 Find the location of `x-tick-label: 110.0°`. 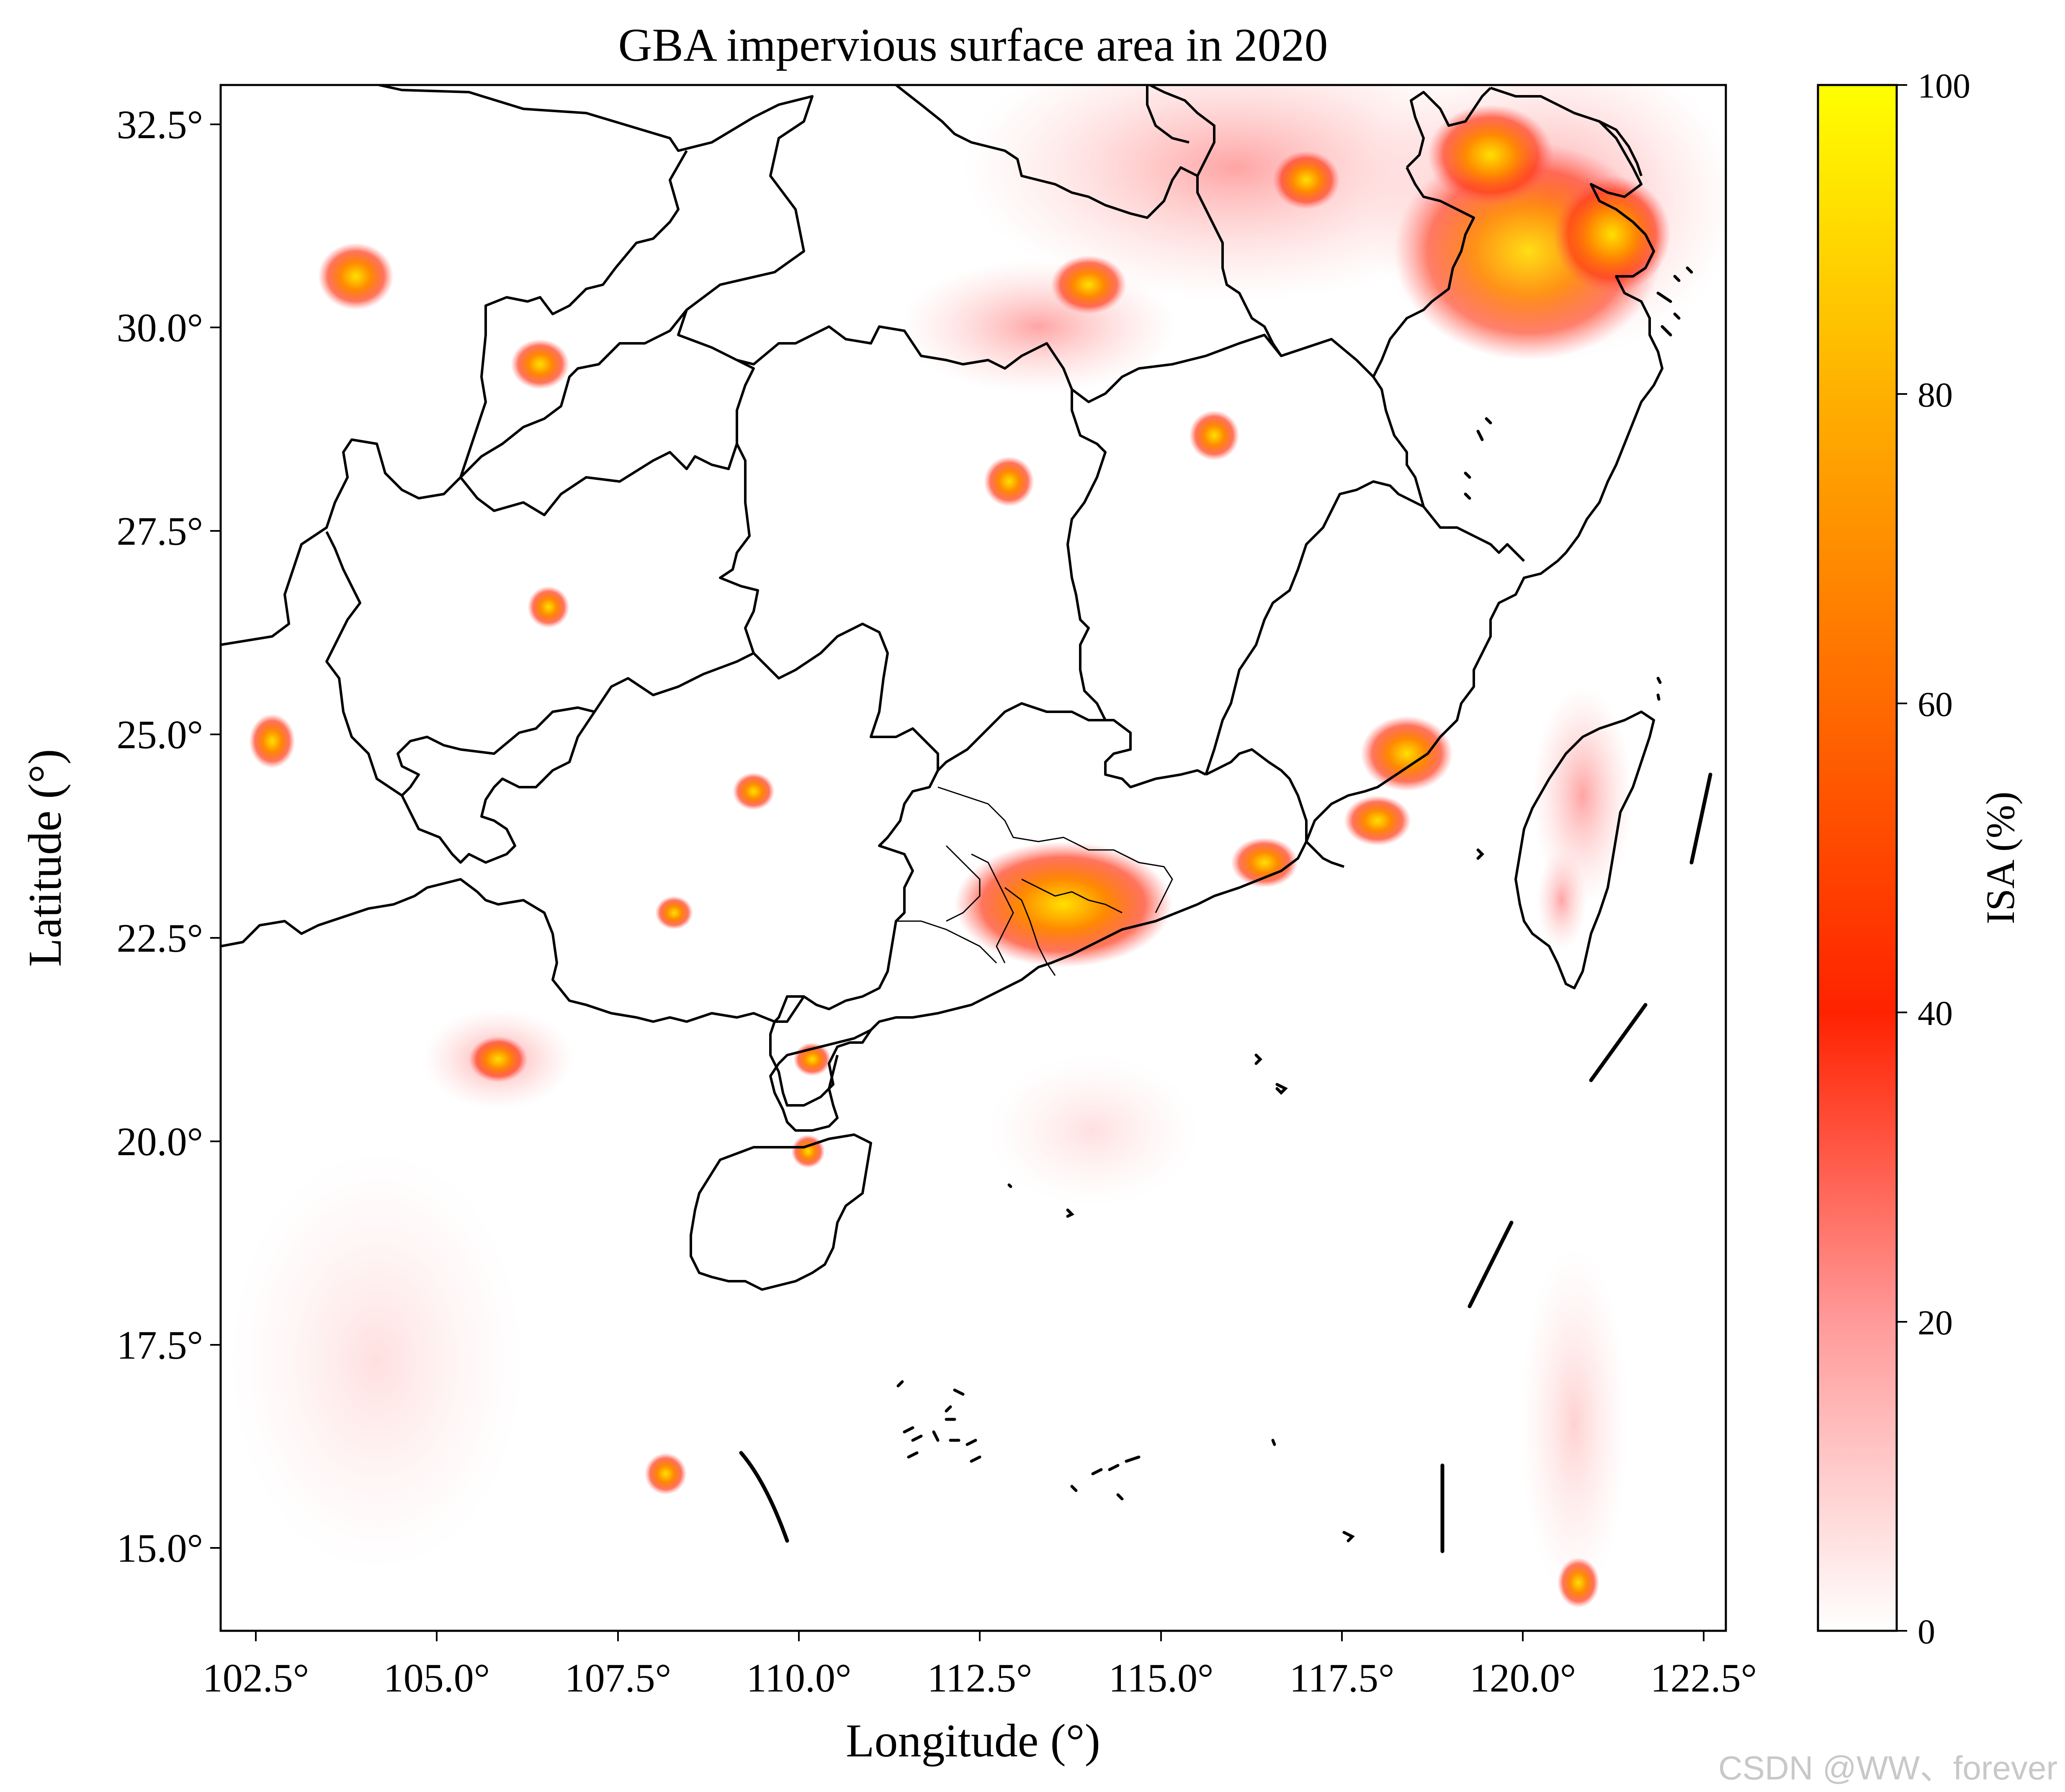

x-tick-label: 110.0° is located at coordinates (799, 1678).